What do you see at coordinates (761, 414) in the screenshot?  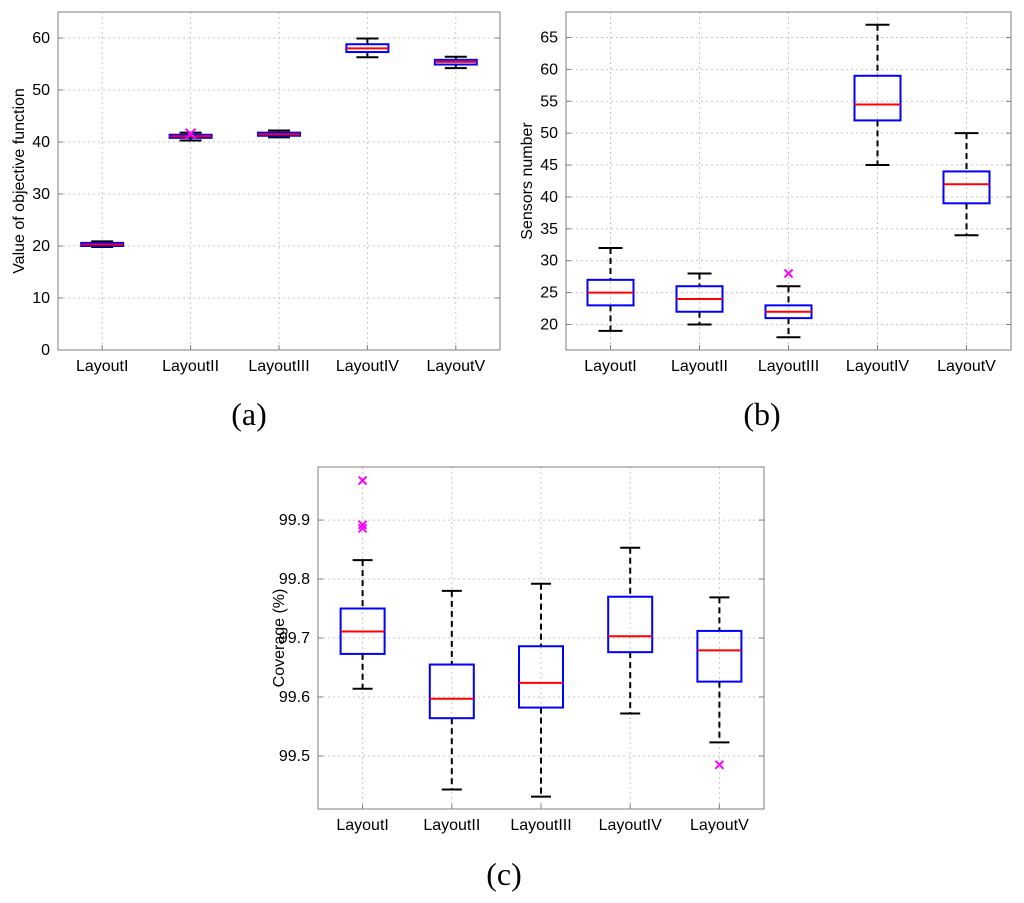 I see `panel-label-b: (b)` at bounding box center [761, 414].